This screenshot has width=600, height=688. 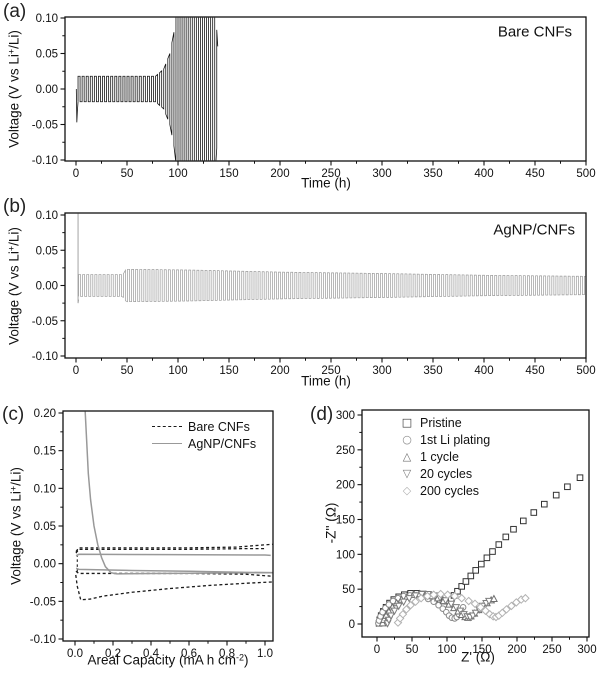 What do you see at coordinates (332, 285) in the screenshot?
I see `panel-b-series-cycling-voltage` at bounding box center [332, 285].